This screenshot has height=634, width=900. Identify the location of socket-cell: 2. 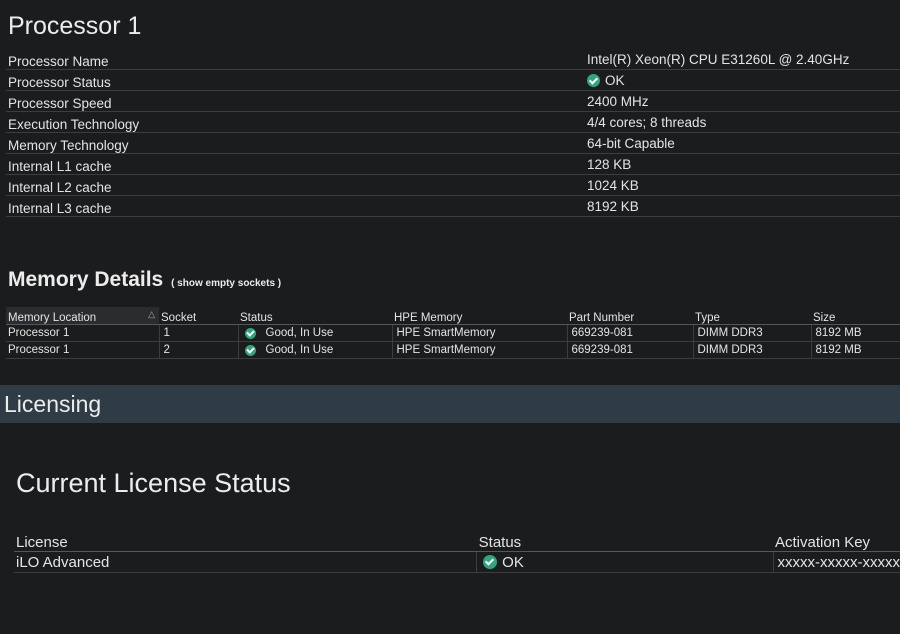
(198, 350).